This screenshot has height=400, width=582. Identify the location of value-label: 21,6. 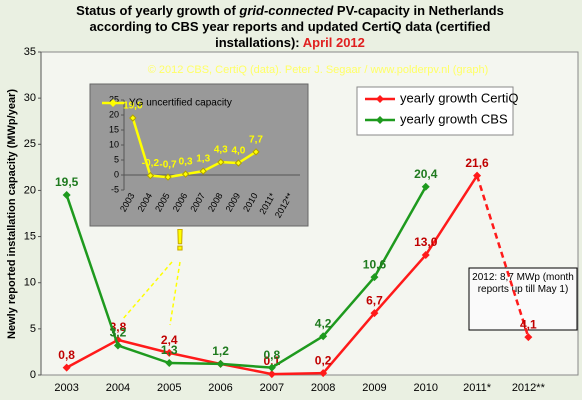
(477, 163).